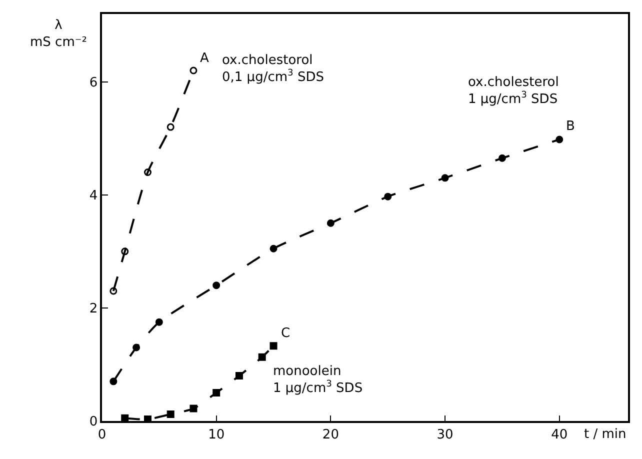 This screenshot has height=459, width=642. Describe the element at coordinates (285, 333) in the screenshot. I see `series-label: C` at that location.